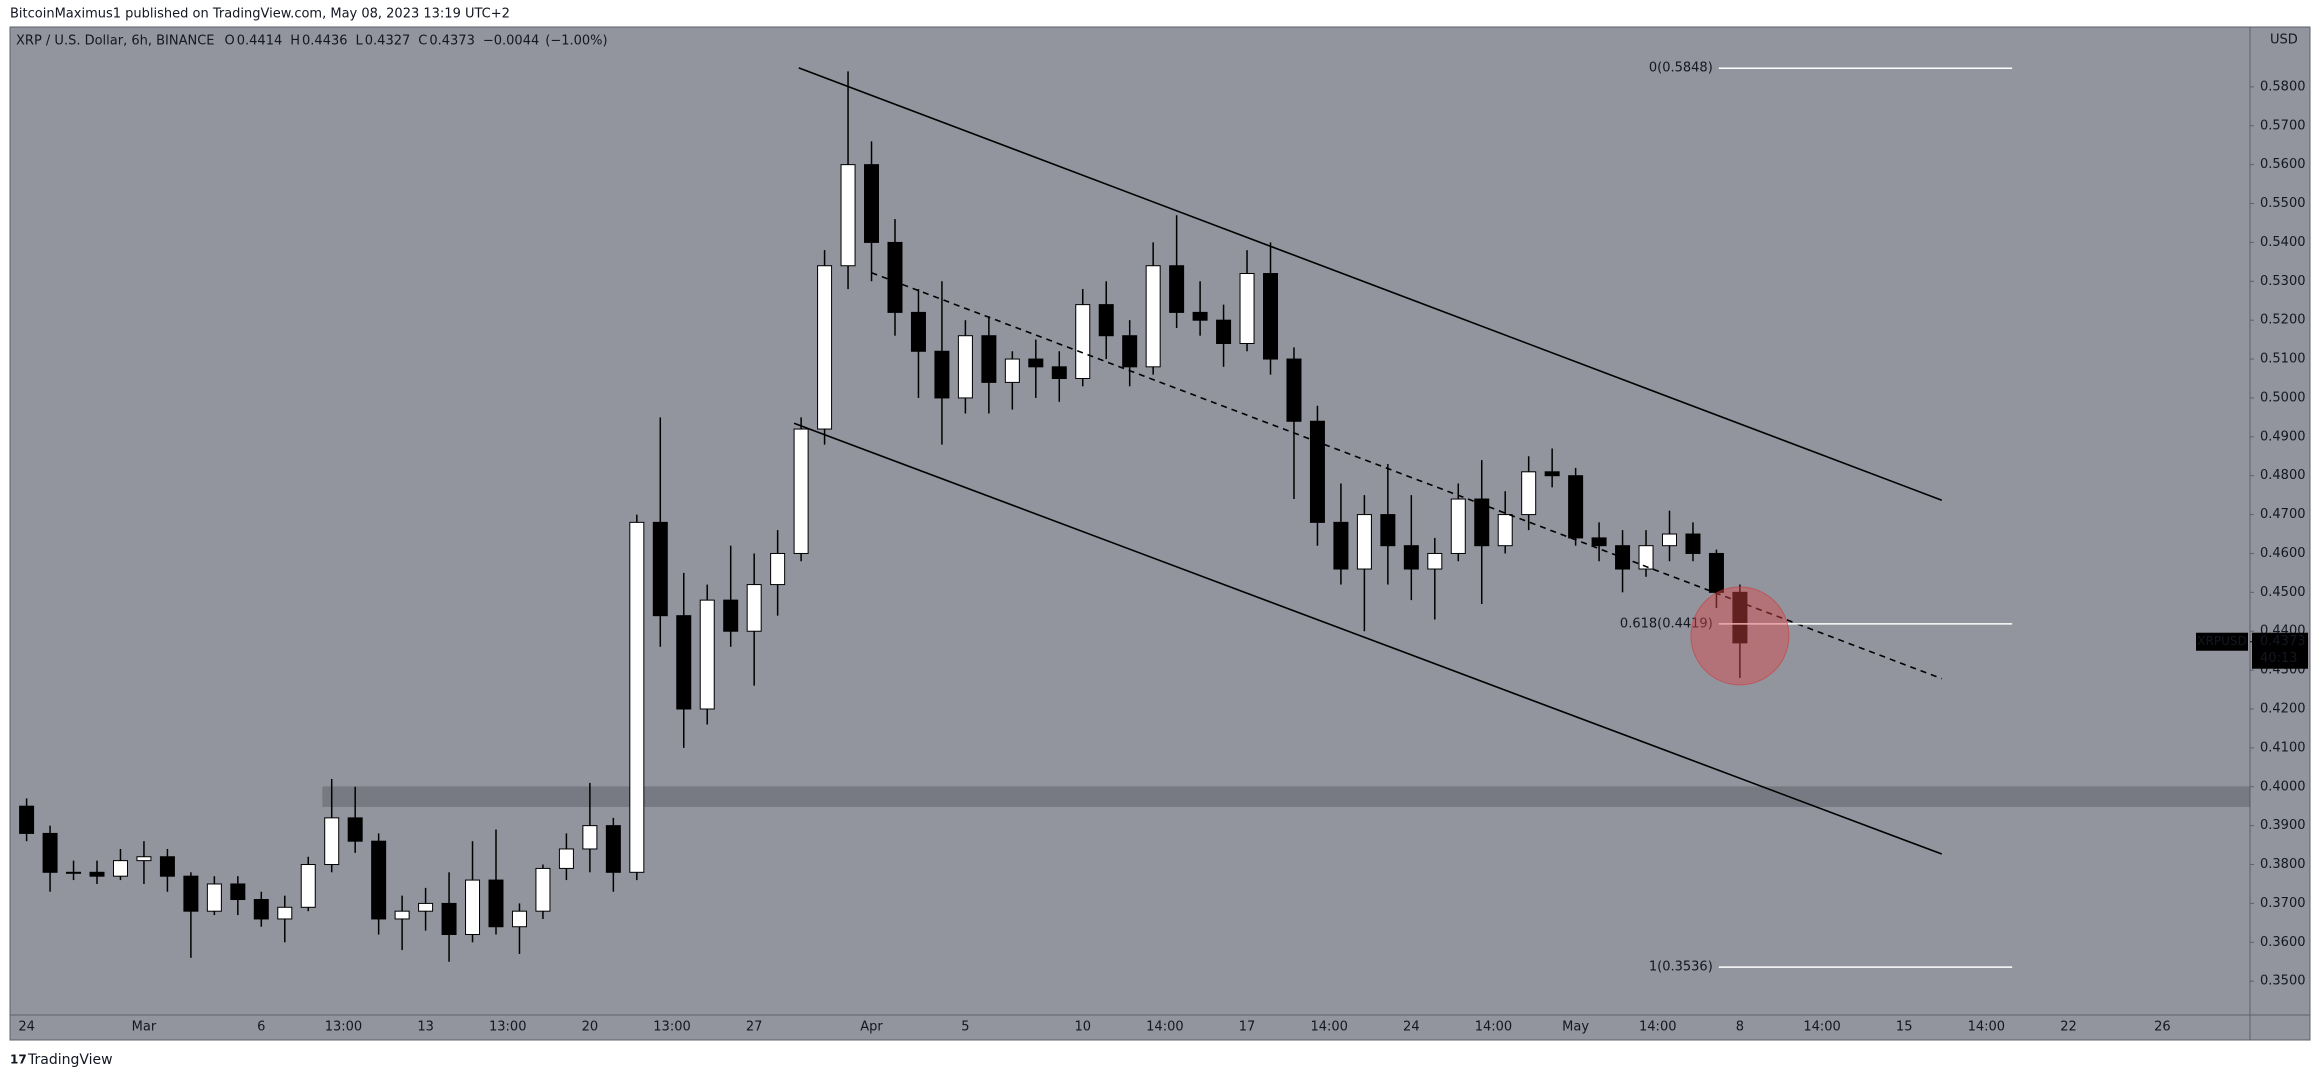 Image resolution: width=2314 pixels, height=1079 pixels. What do you see at coordinates (2283, 436) in the screenshot?
I see `y-tick-label: 0.4900` at bounding box center [2283, 436].